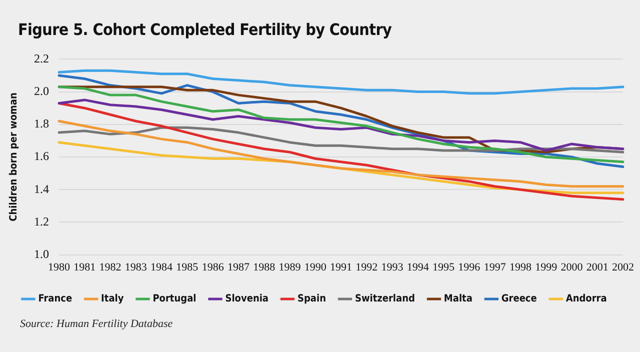 This screenshot has height=352, width=640. Describe the element at coordinates (112, 299) in the screenshot. I see `legend-label: Italy` at that location.